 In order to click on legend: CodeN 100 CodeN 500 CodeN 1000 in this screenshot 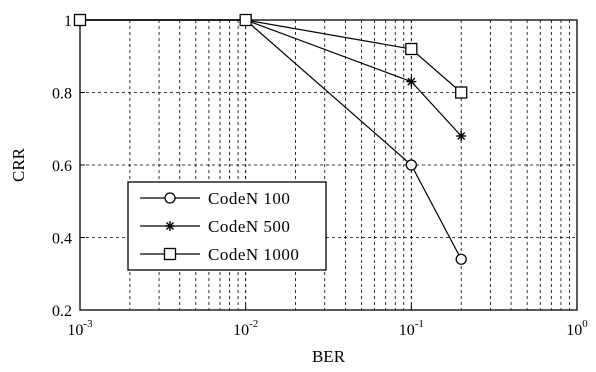, I will do `click(227, 226)`.